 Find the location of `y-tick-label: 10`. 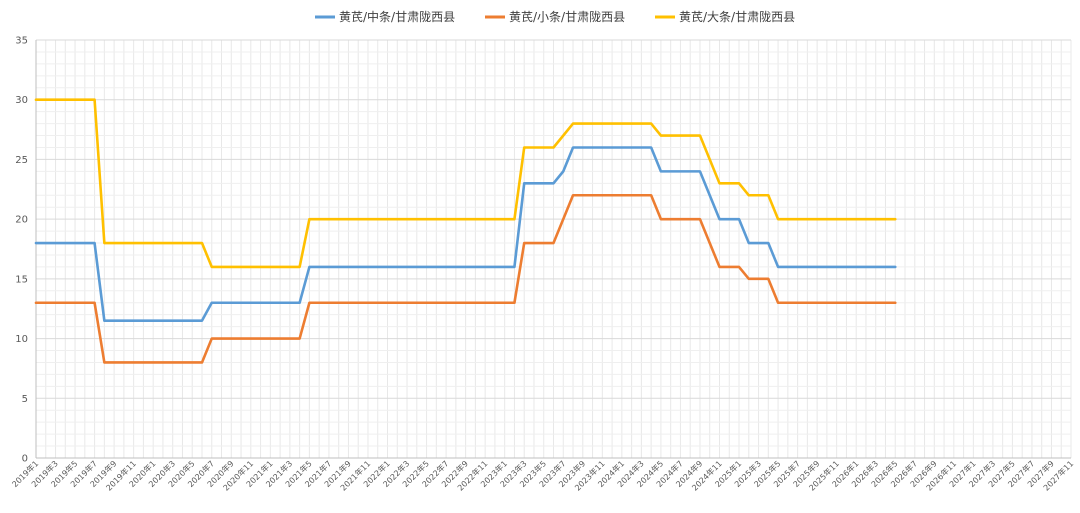

y-tick-label: 10 is located at coordinates (21, 339).